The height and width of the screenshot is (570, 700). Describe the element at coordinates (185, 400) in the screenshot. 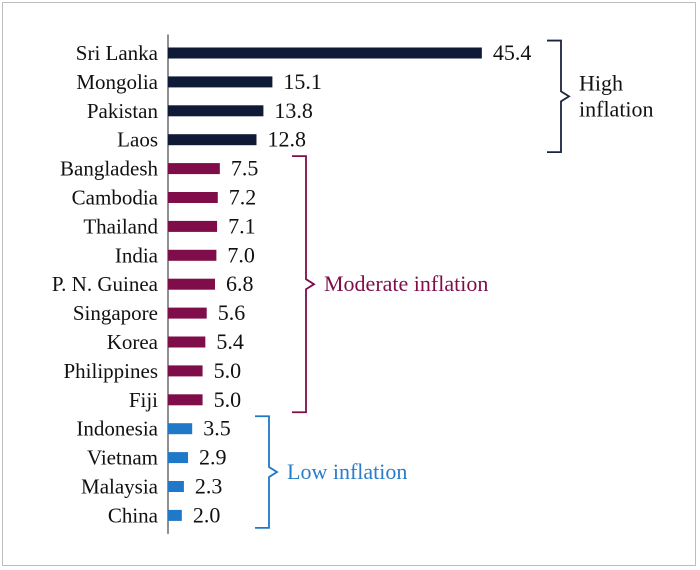

I see `bar-fiji` at that location.